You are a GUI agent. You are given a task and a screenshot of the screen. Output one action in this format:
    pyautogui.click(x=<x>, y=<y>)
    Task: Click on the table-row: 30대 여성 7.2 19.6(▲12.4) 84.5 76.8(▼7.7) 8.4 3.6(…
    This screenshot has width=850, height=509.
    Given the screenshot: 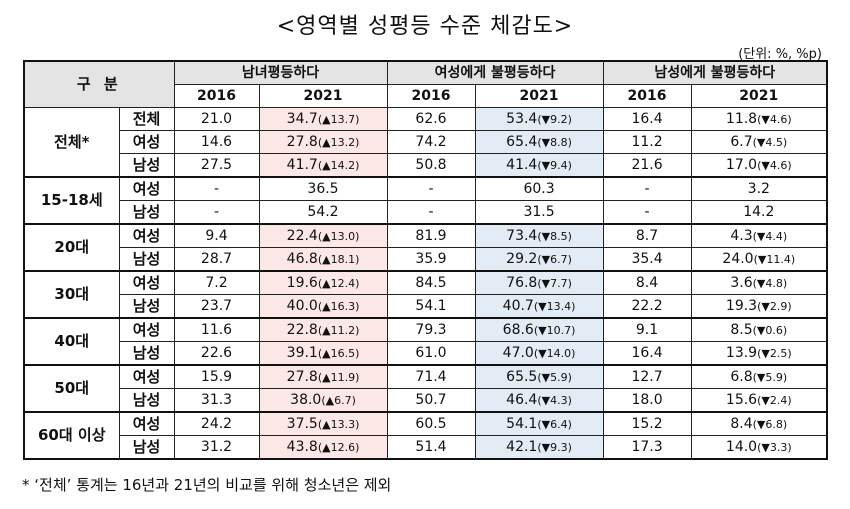 What is the action you would take?
    pyautogui.click(x=425, y=294)
    